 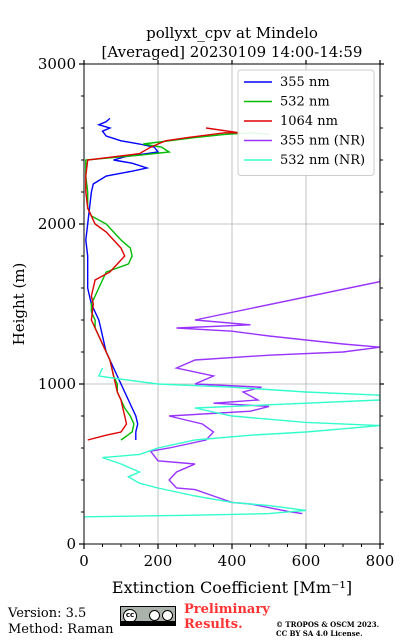 I want to click on method-text: Method: Raman, so click(x=61, y=629).